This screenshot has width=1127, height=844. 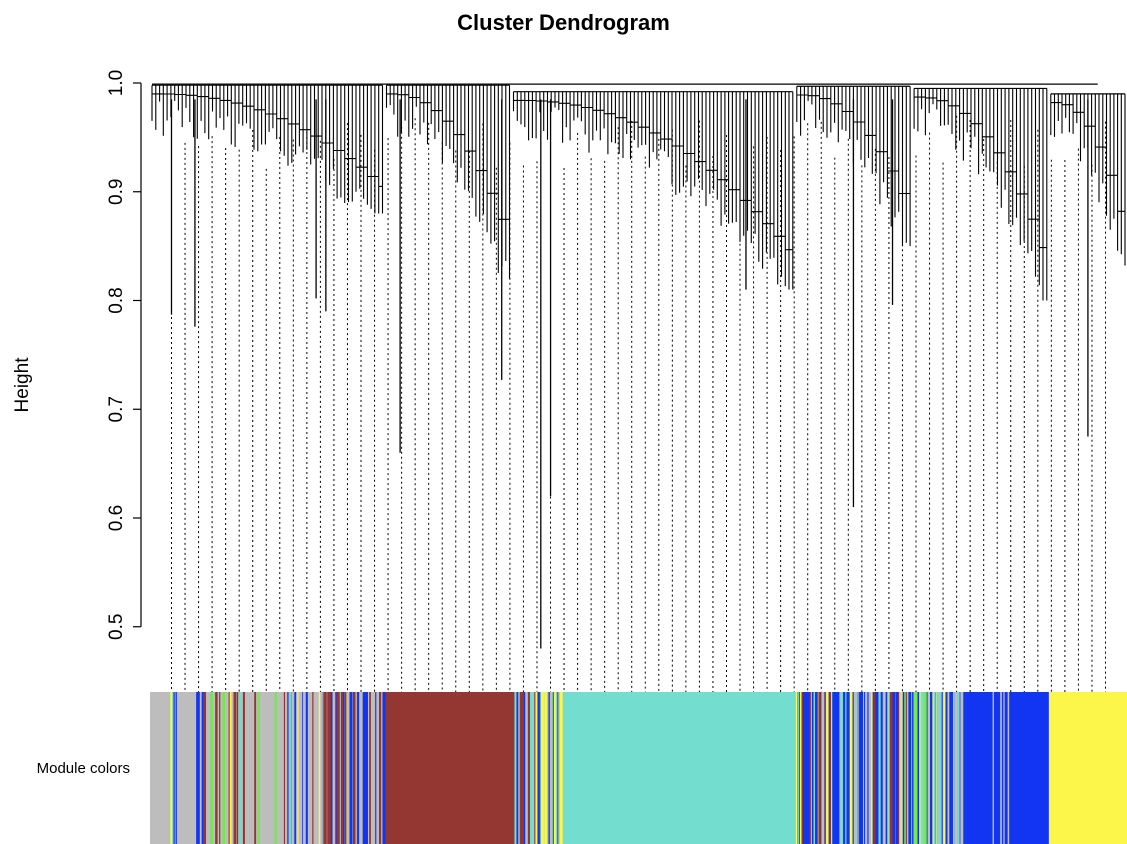 I want to click on y-tick-label: 0.5, so click(x=116, y=627).